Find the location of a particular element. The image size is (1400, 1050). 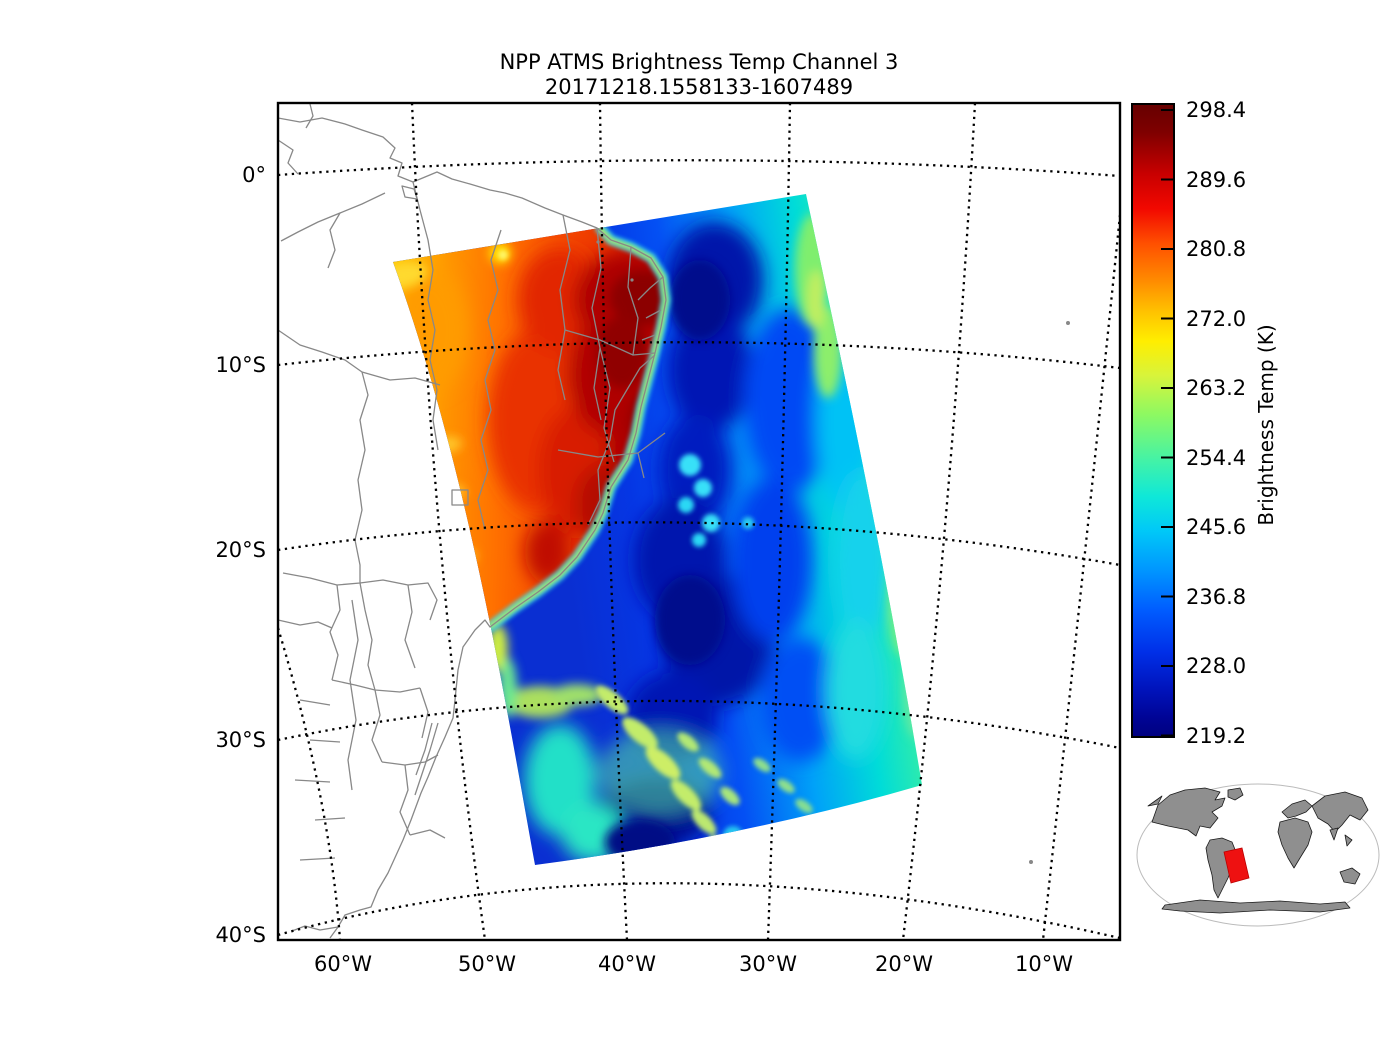

lon-line-10w is located at coordinates (1080, 577).